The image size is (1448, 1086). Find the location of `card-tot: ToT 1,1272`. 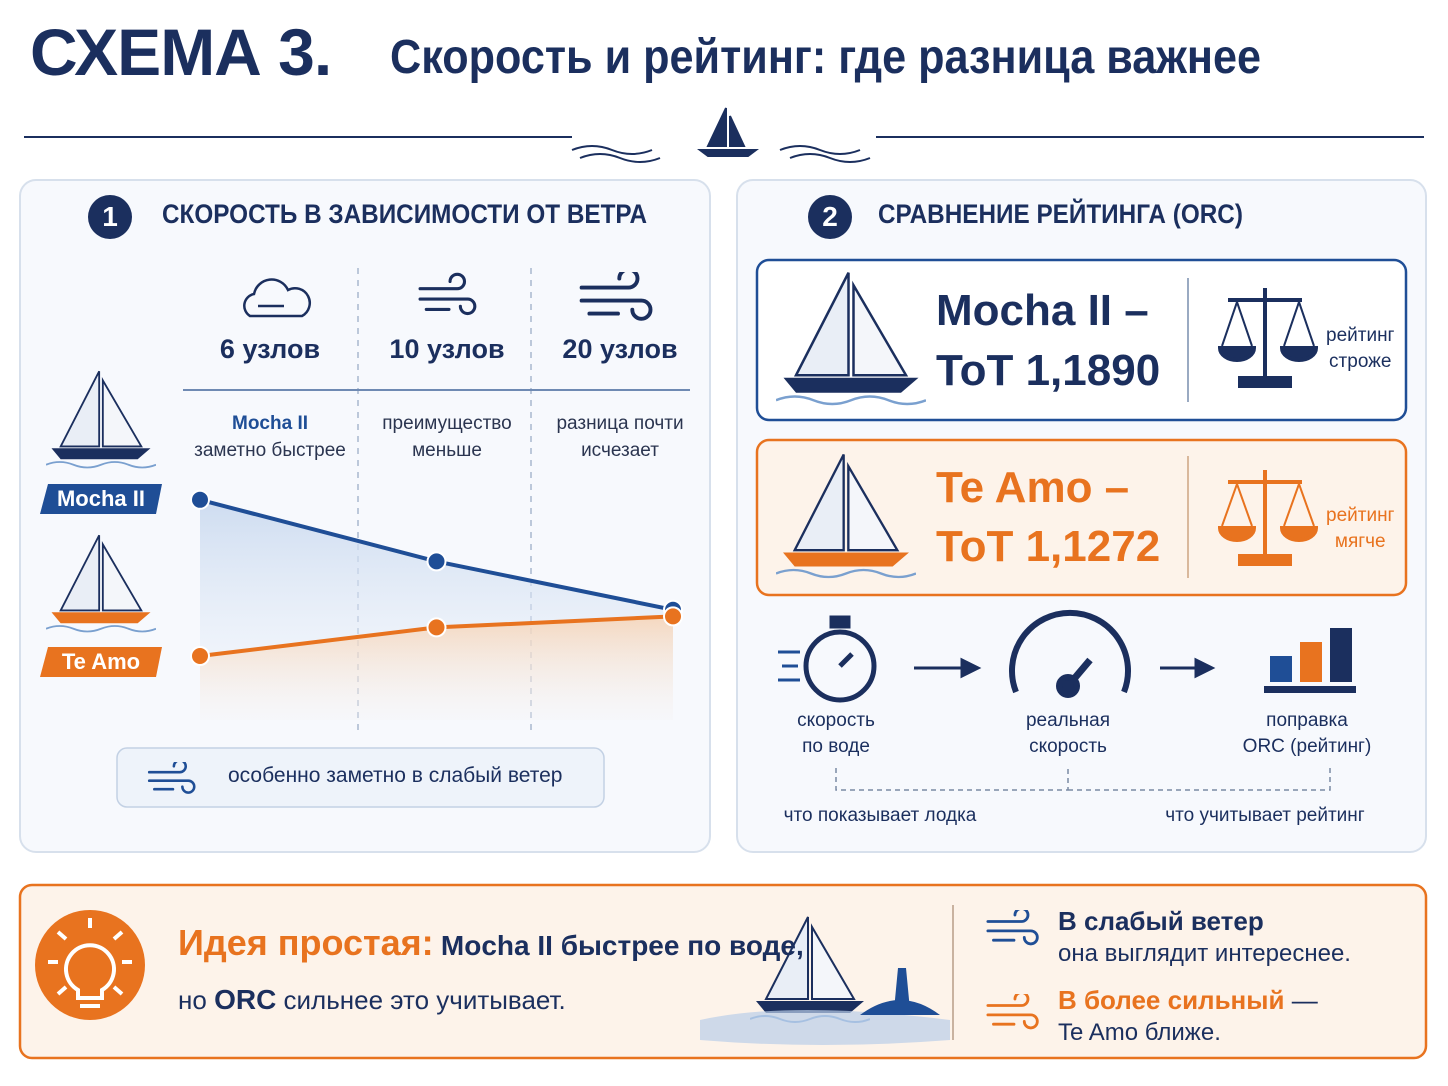

card-tot: ToT 1,1272 is located at coordinates (1048, 546).